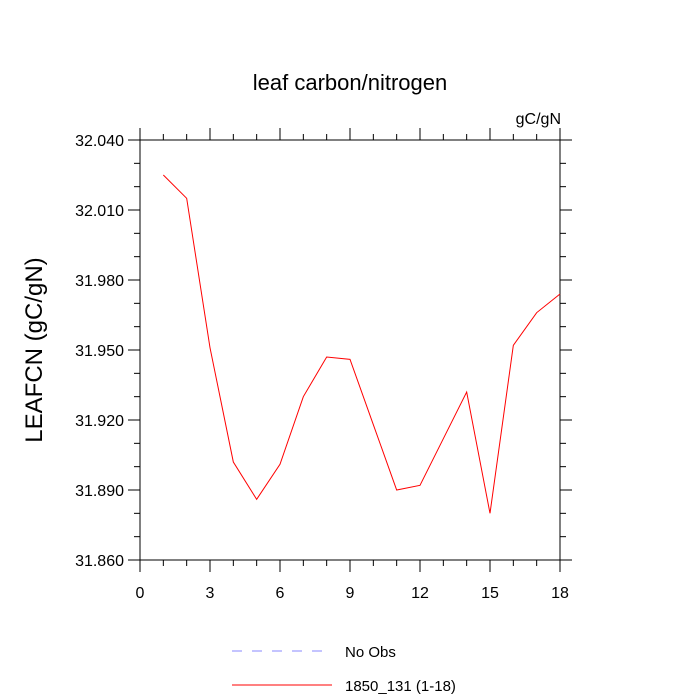 Image resolution: width=700 pixels, height=700 pixels. What do you see at coordinates (350, 593) in the screenshot?
I see `x-tick-label: 9` at bounding box center [350, 593].